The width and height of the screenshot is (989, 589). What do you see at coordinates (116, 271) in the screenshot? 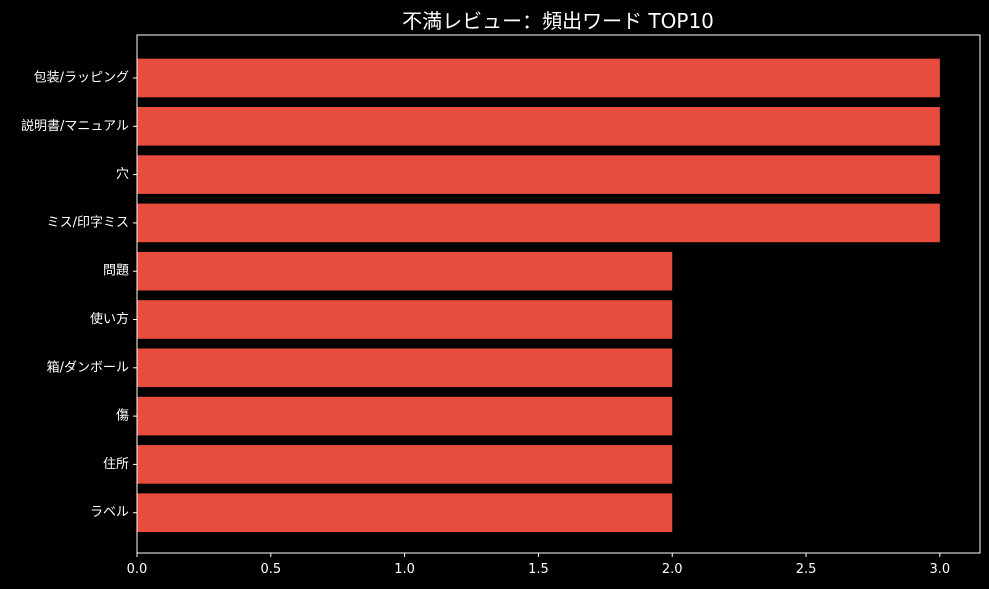
I see `y-tick-label: 問題` at bounding box center [116, 271].